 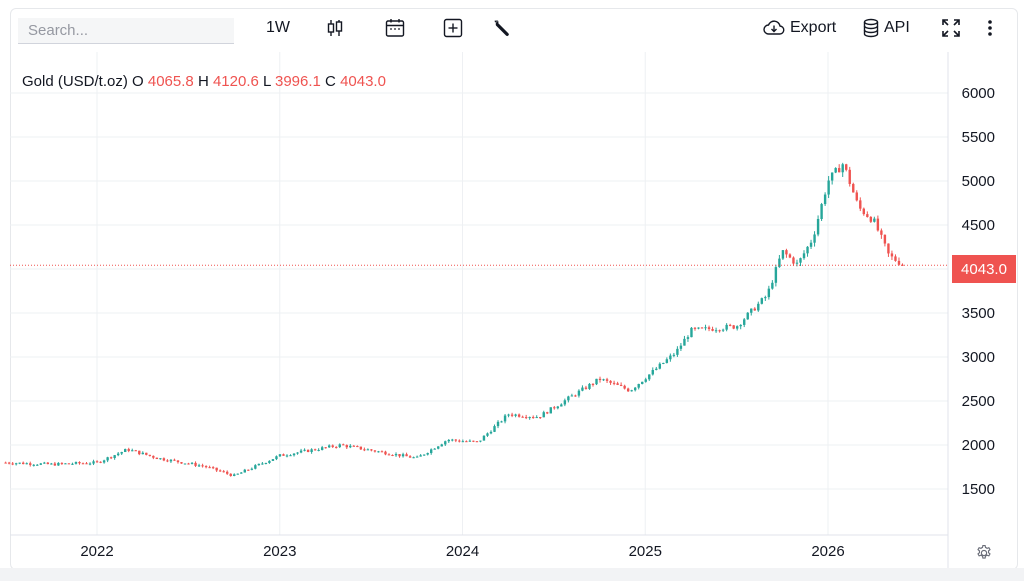 What do you see at coordinates (335, 28) in the screenshot?
I see `candlestick-icon` at bounding box center [335, 28].